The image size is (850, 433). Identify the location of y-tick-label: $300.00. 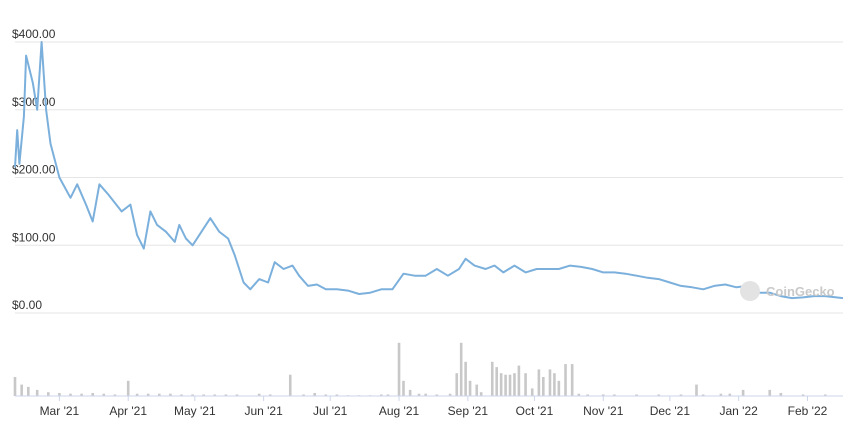
(34, 102).